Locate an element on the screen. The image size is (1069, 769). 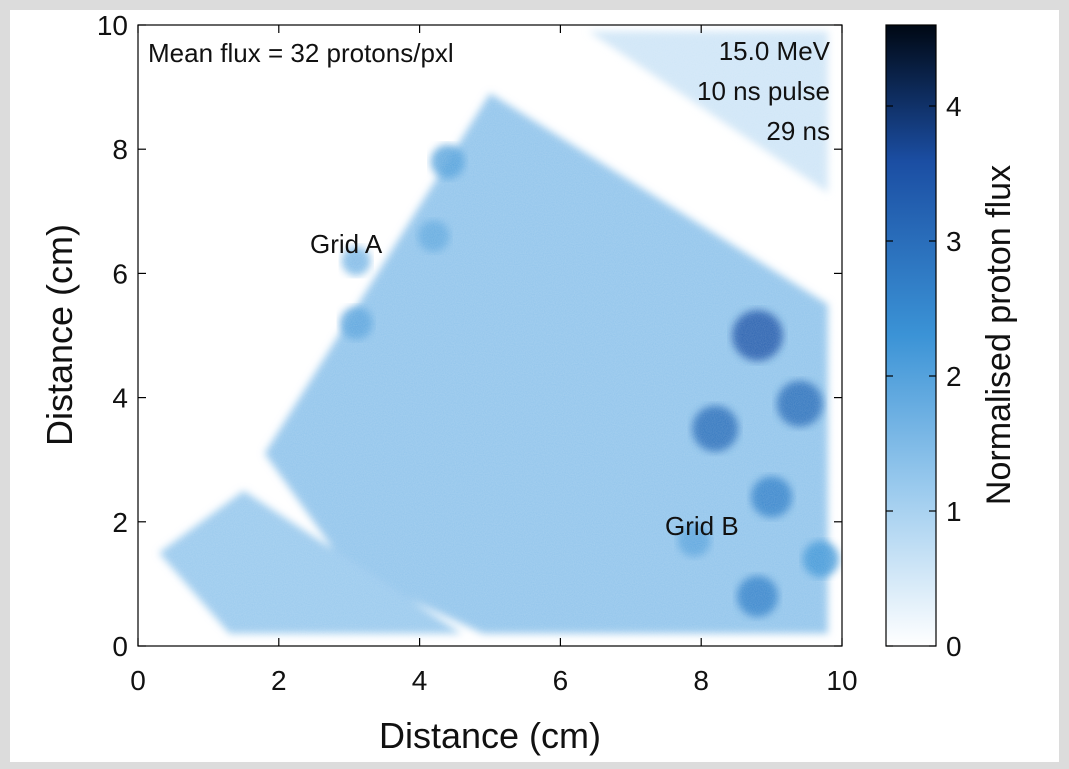
x-tick-label: 10 is located at coordinates (841, 680).